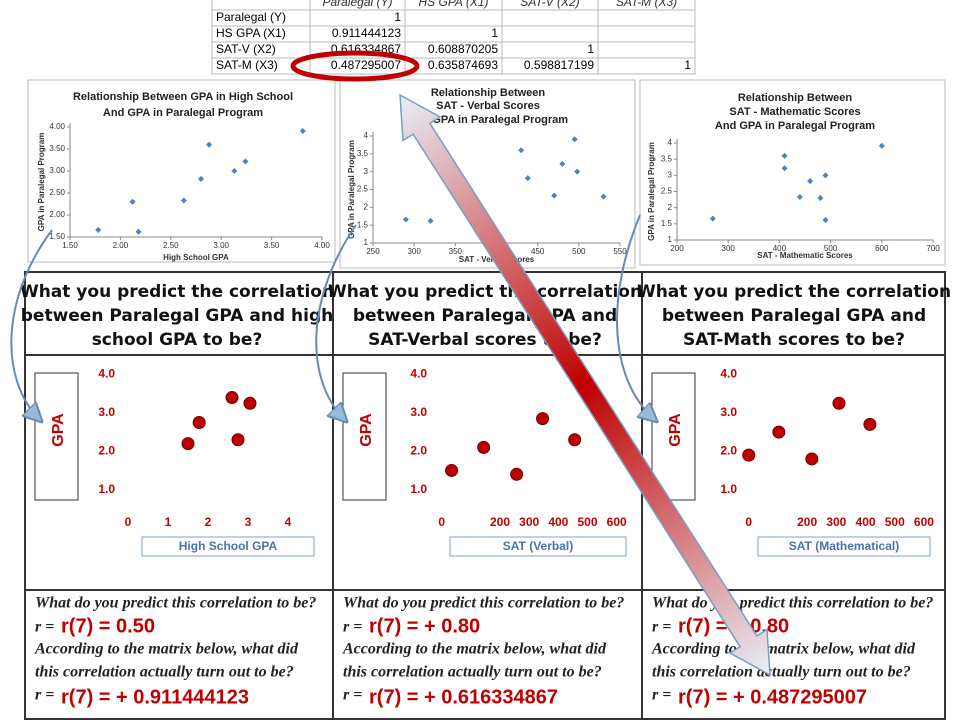 This screenshot has width=960, height=720. What do you see at coordinates (57, 214) in the screenshot?
I see `y-tick-label: 2.00` at bounding box center [57, 214].